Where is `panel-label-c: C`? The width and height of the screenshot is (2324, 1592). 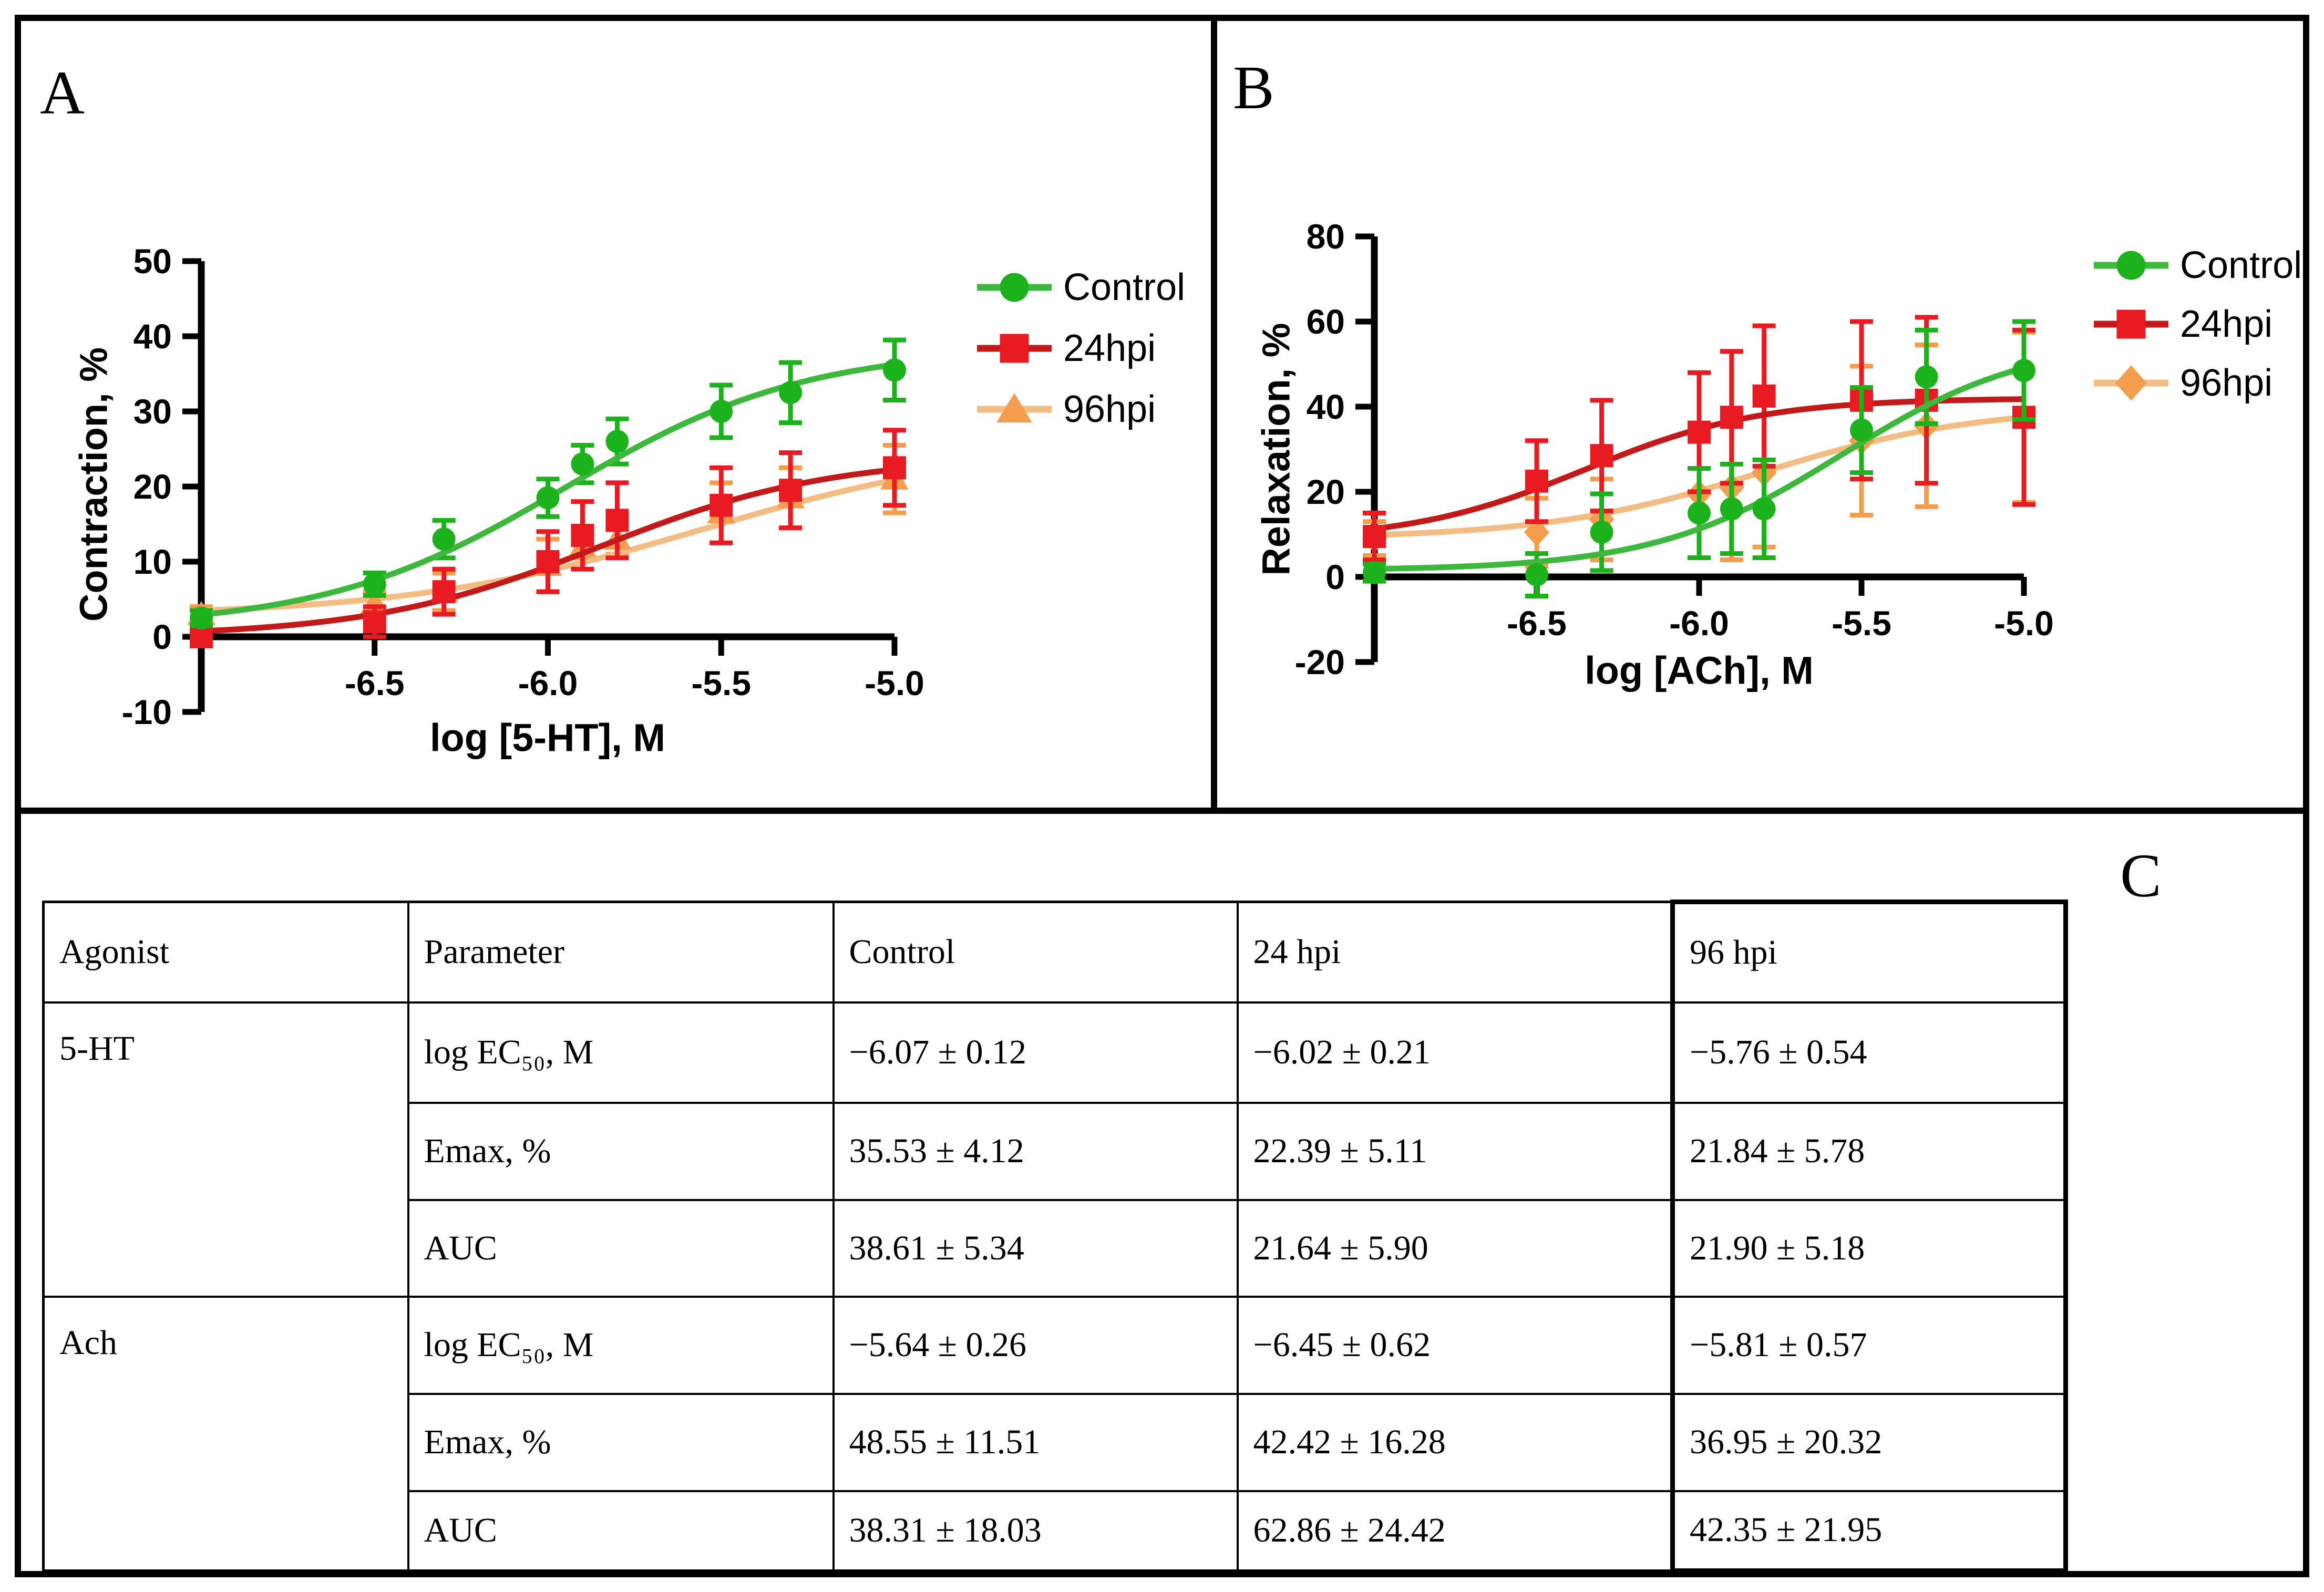
panel-label-c: C is located at coordinates (2141, 875).